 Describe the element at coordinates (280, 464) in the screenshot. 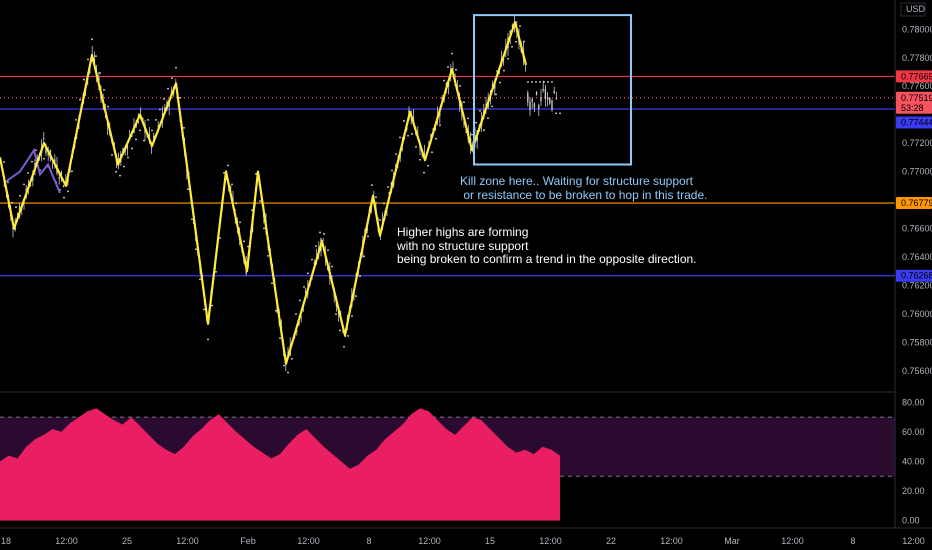

I see `oscillator-area` at that location.